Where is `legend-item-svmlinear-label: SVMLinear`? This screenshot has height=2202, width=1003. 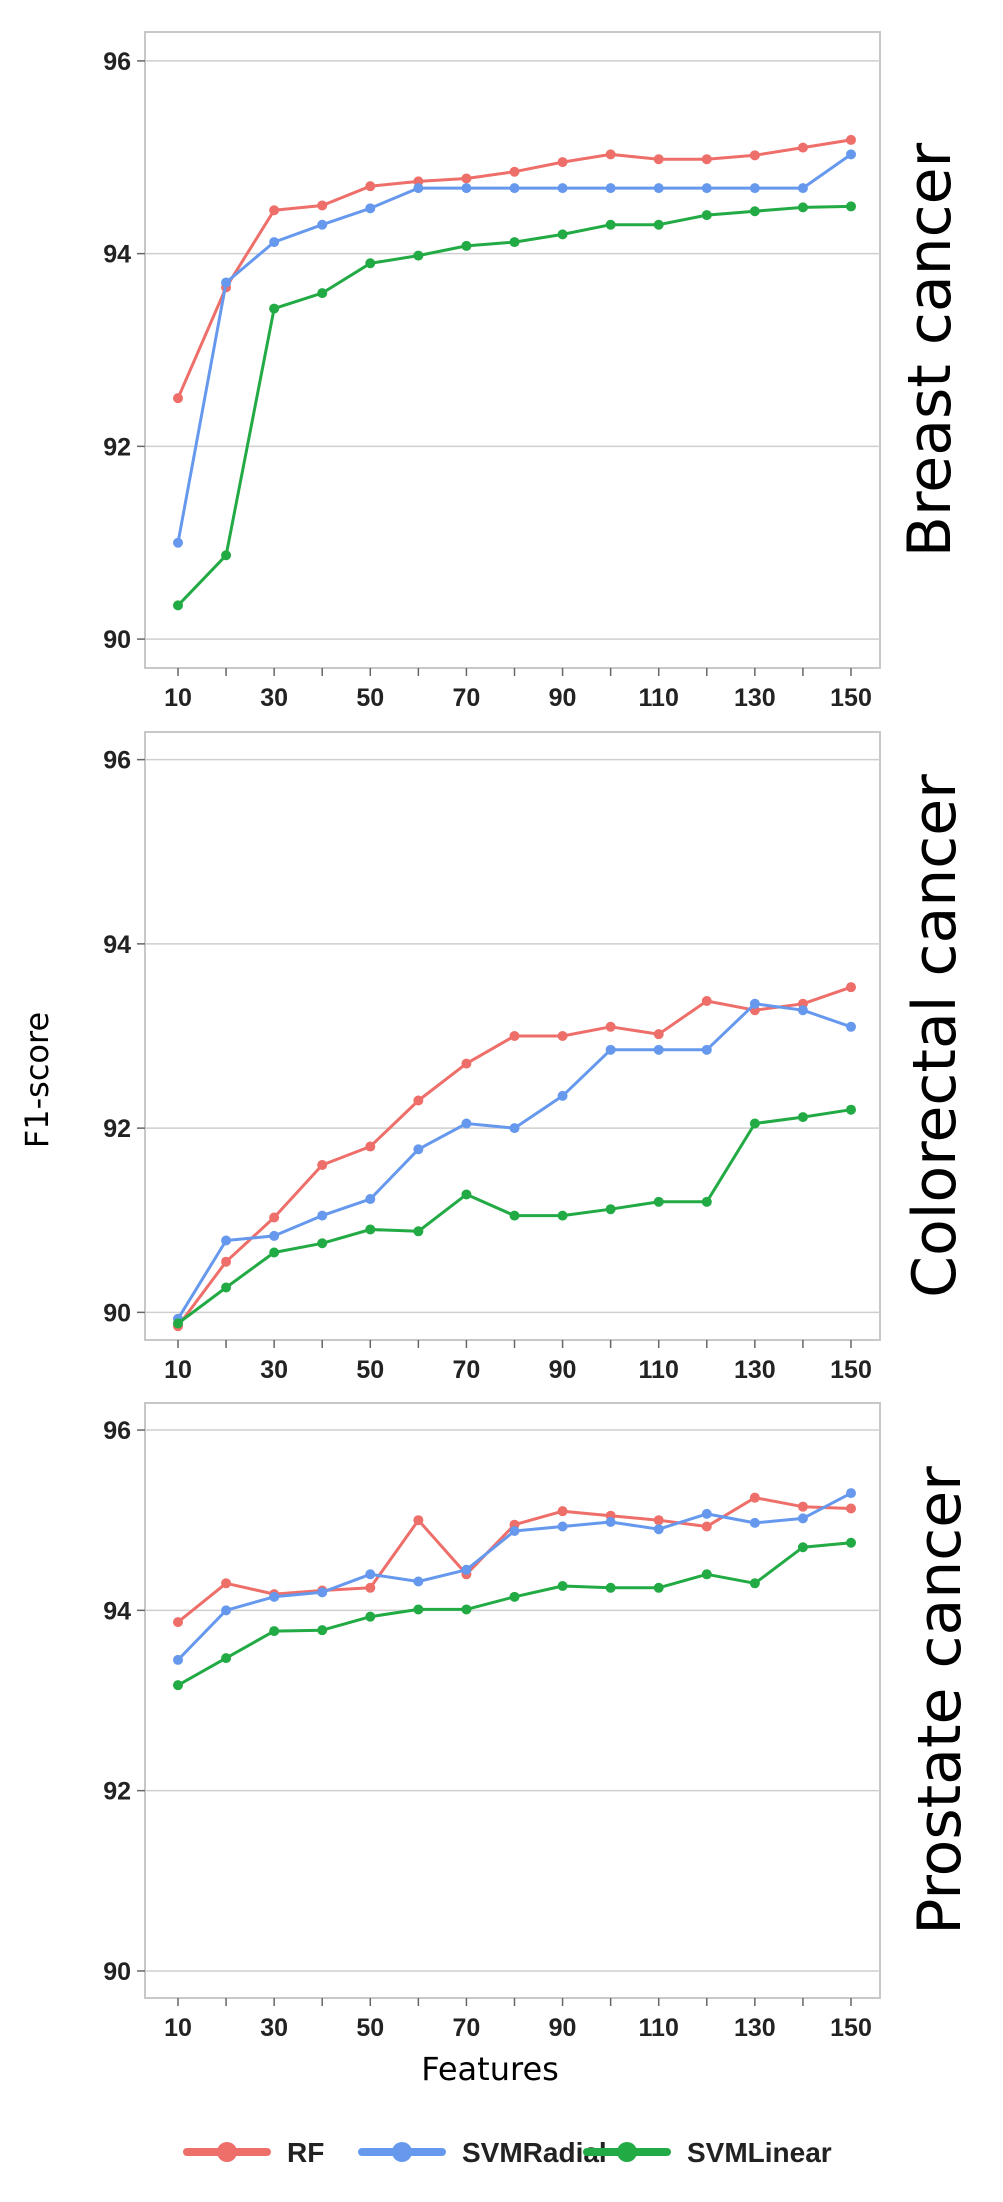 legend-item-svmlinear-label: SVMLinear is located at coordinates (759, 2152).